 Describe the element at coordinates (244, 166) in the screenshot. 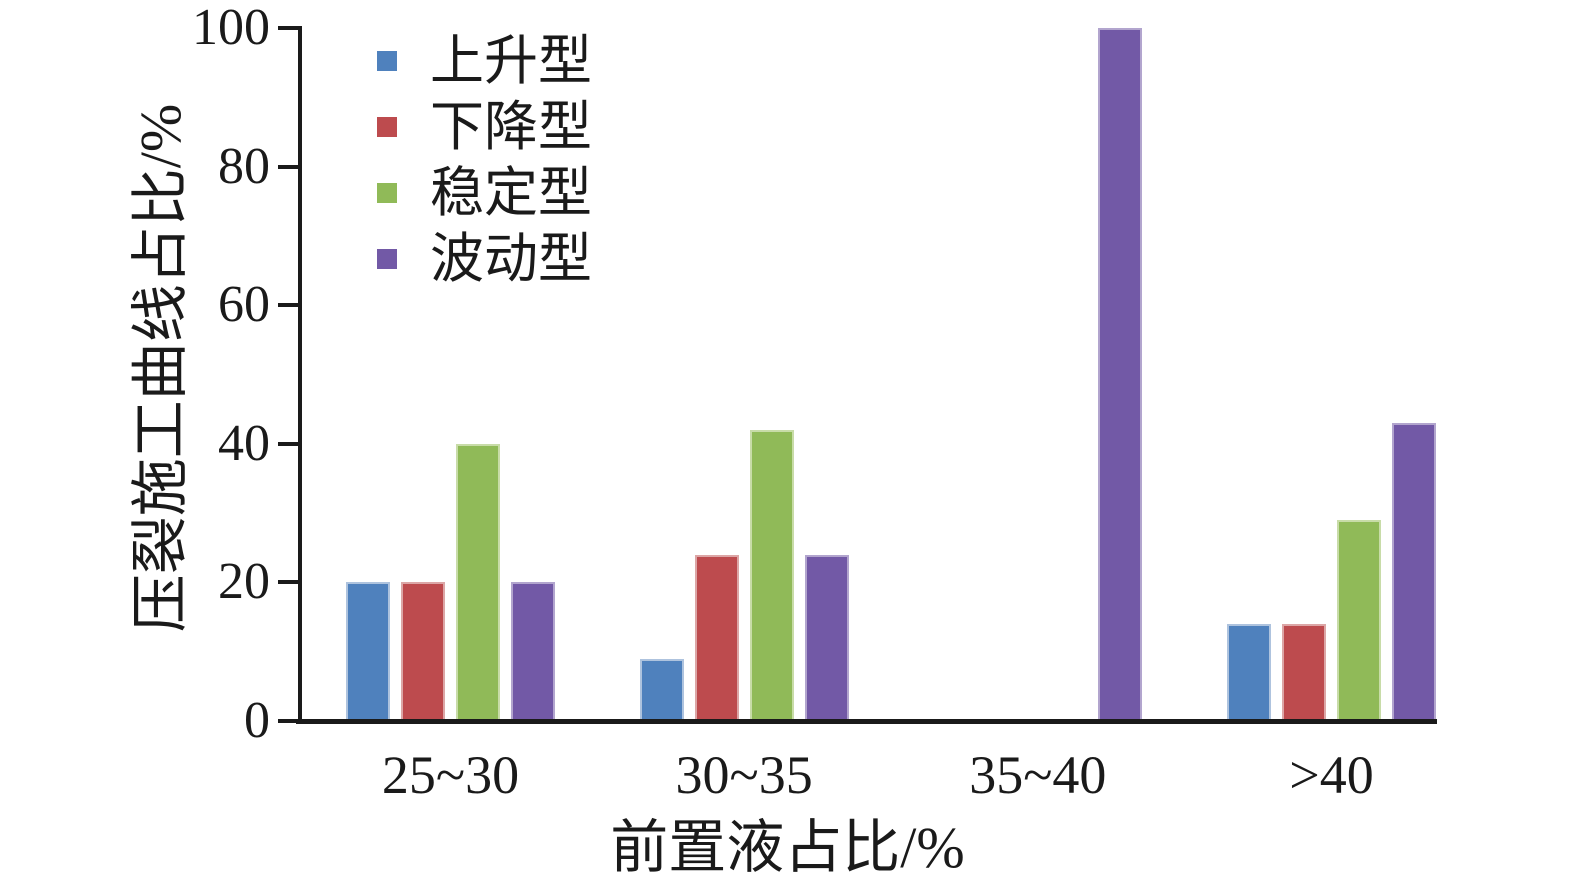

I see `y-tick-label: 80` at that location.